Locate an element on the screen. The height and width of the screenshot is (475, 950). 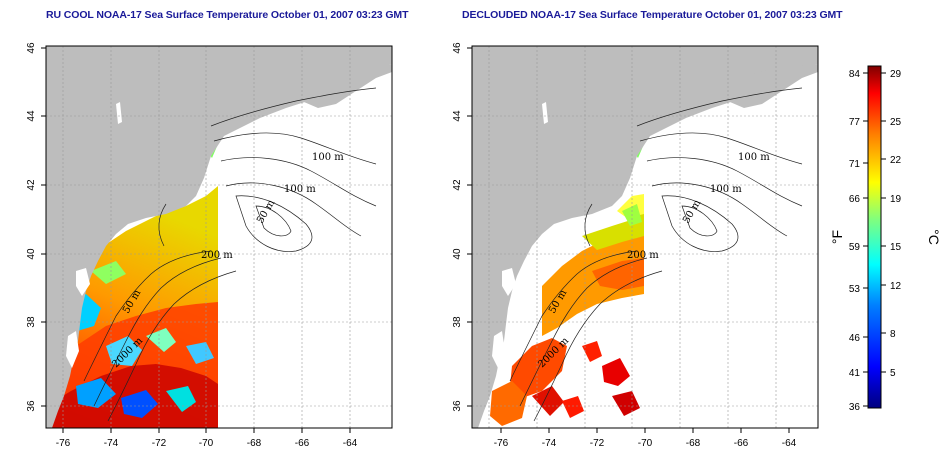
fahrenheit-unit-label: °F is located at coordinates (837, 237).